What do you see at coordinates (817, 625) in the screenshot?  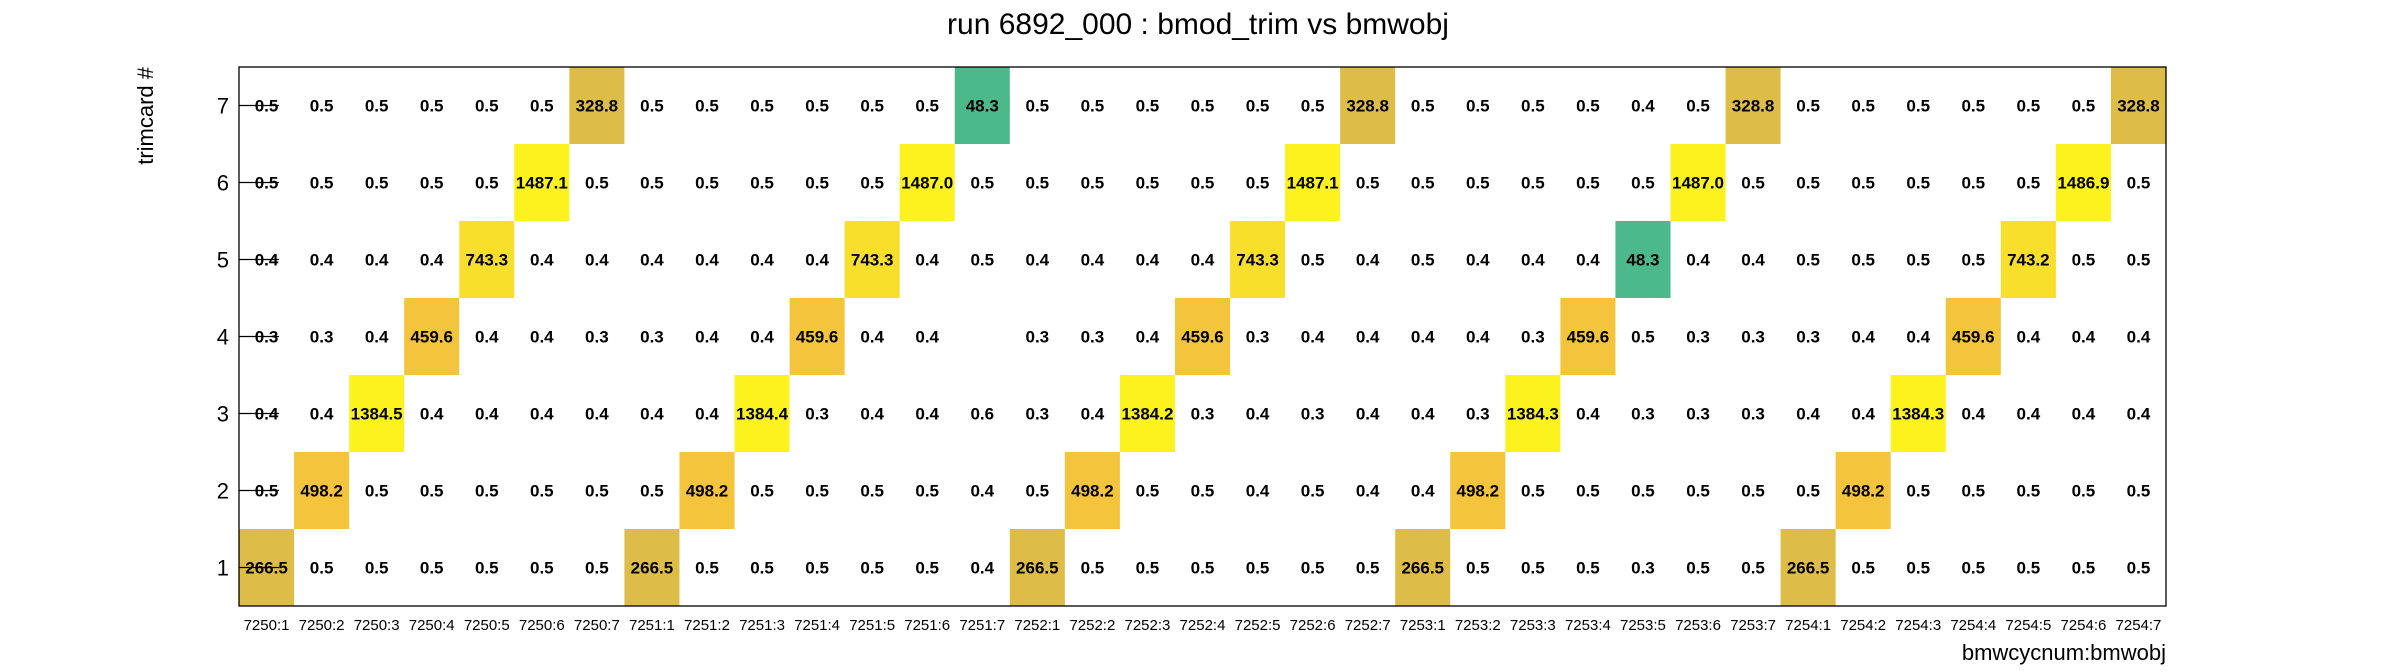 I see `x-tick-label: 7251:4` at bounding box center [817, 625].